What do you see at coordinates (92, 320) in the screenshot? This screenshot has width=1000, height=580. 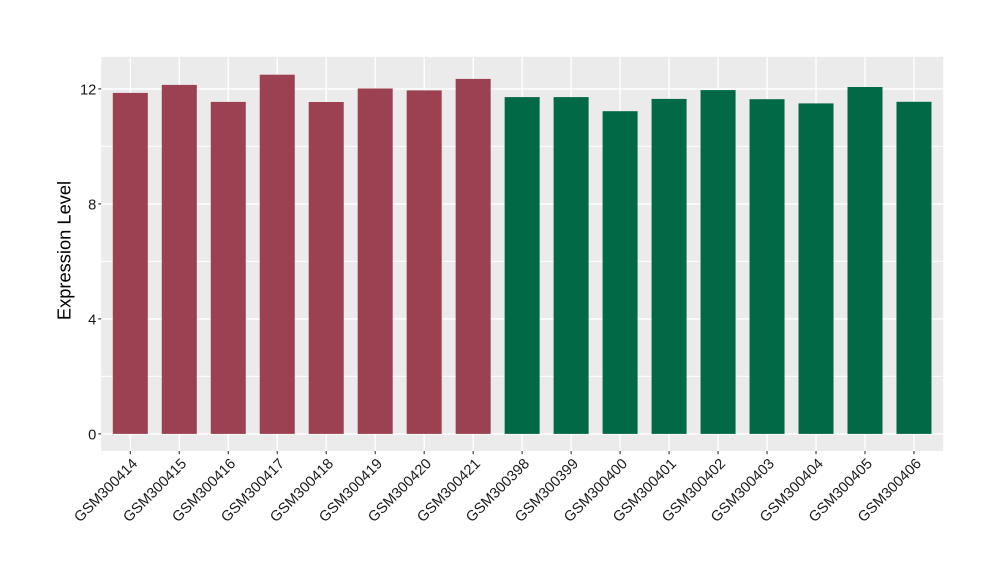 I see `svg-text: 4` at bounding box center [92, 320].